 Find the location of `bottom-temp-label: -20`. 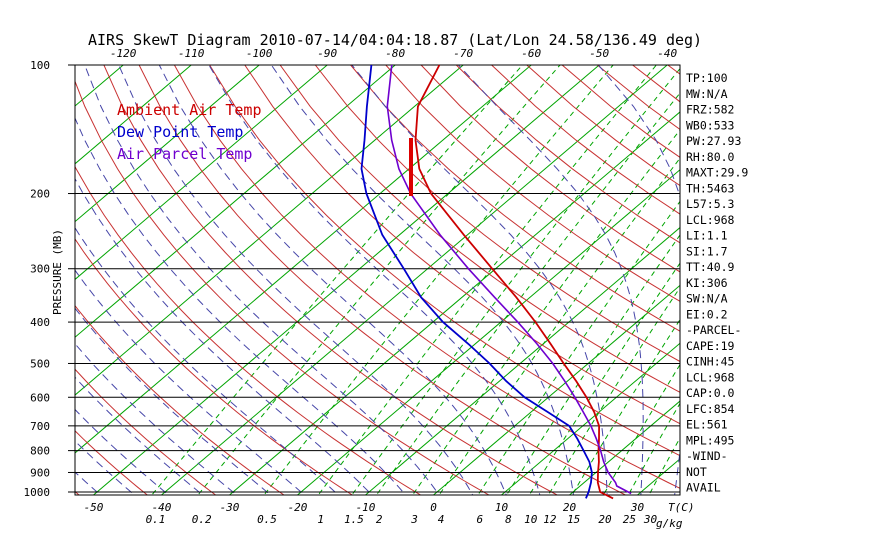

bottom-temp-label: -20 is located at coordinates (298, 507).